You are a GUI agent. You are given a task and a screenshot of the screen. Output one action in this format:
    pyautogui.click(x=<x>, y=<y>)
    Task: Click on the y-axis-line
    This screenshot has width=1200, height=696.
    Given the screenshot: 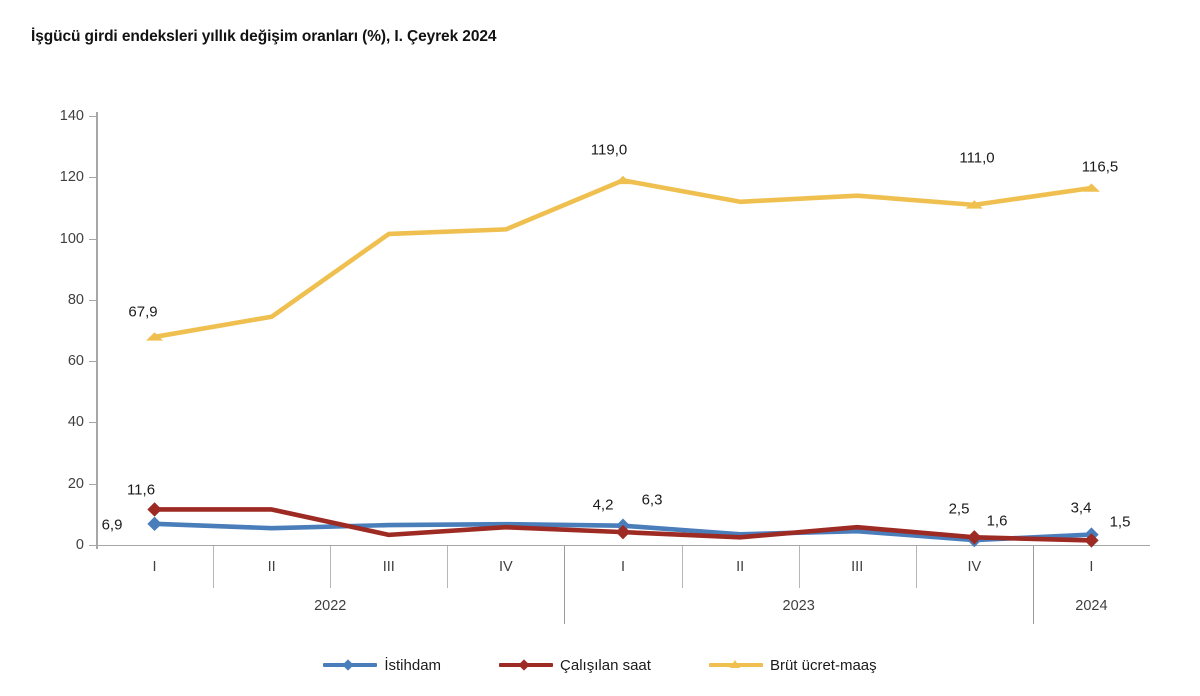 What is the action you would take?
    pyautogui.click(x=97, y=330)
    